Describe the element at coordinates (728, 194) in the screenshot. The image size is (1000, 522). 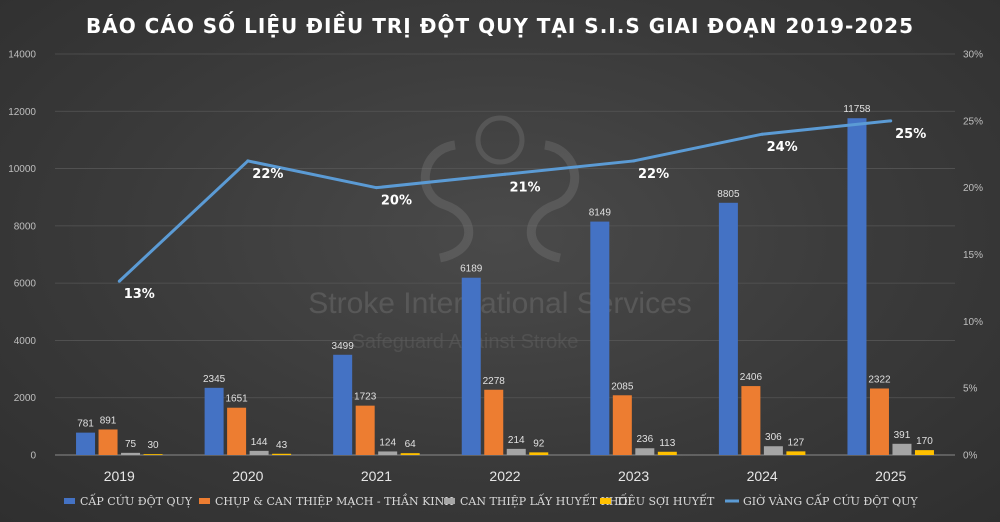
I see `bar-value-label: 8805` at that location.